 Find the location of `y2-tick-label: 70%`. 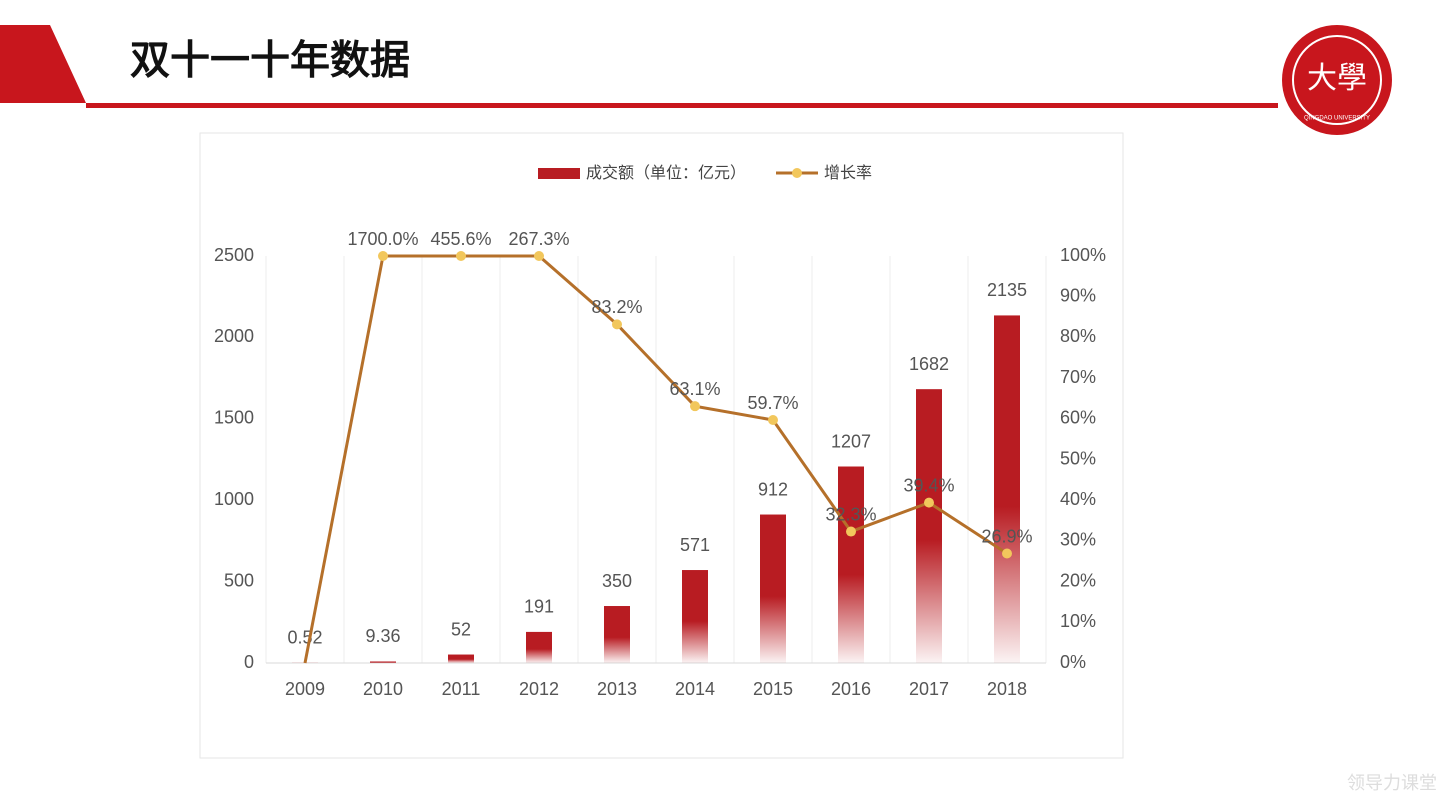

y2-tick-label: 70% is located at coordinates (1078, 377).